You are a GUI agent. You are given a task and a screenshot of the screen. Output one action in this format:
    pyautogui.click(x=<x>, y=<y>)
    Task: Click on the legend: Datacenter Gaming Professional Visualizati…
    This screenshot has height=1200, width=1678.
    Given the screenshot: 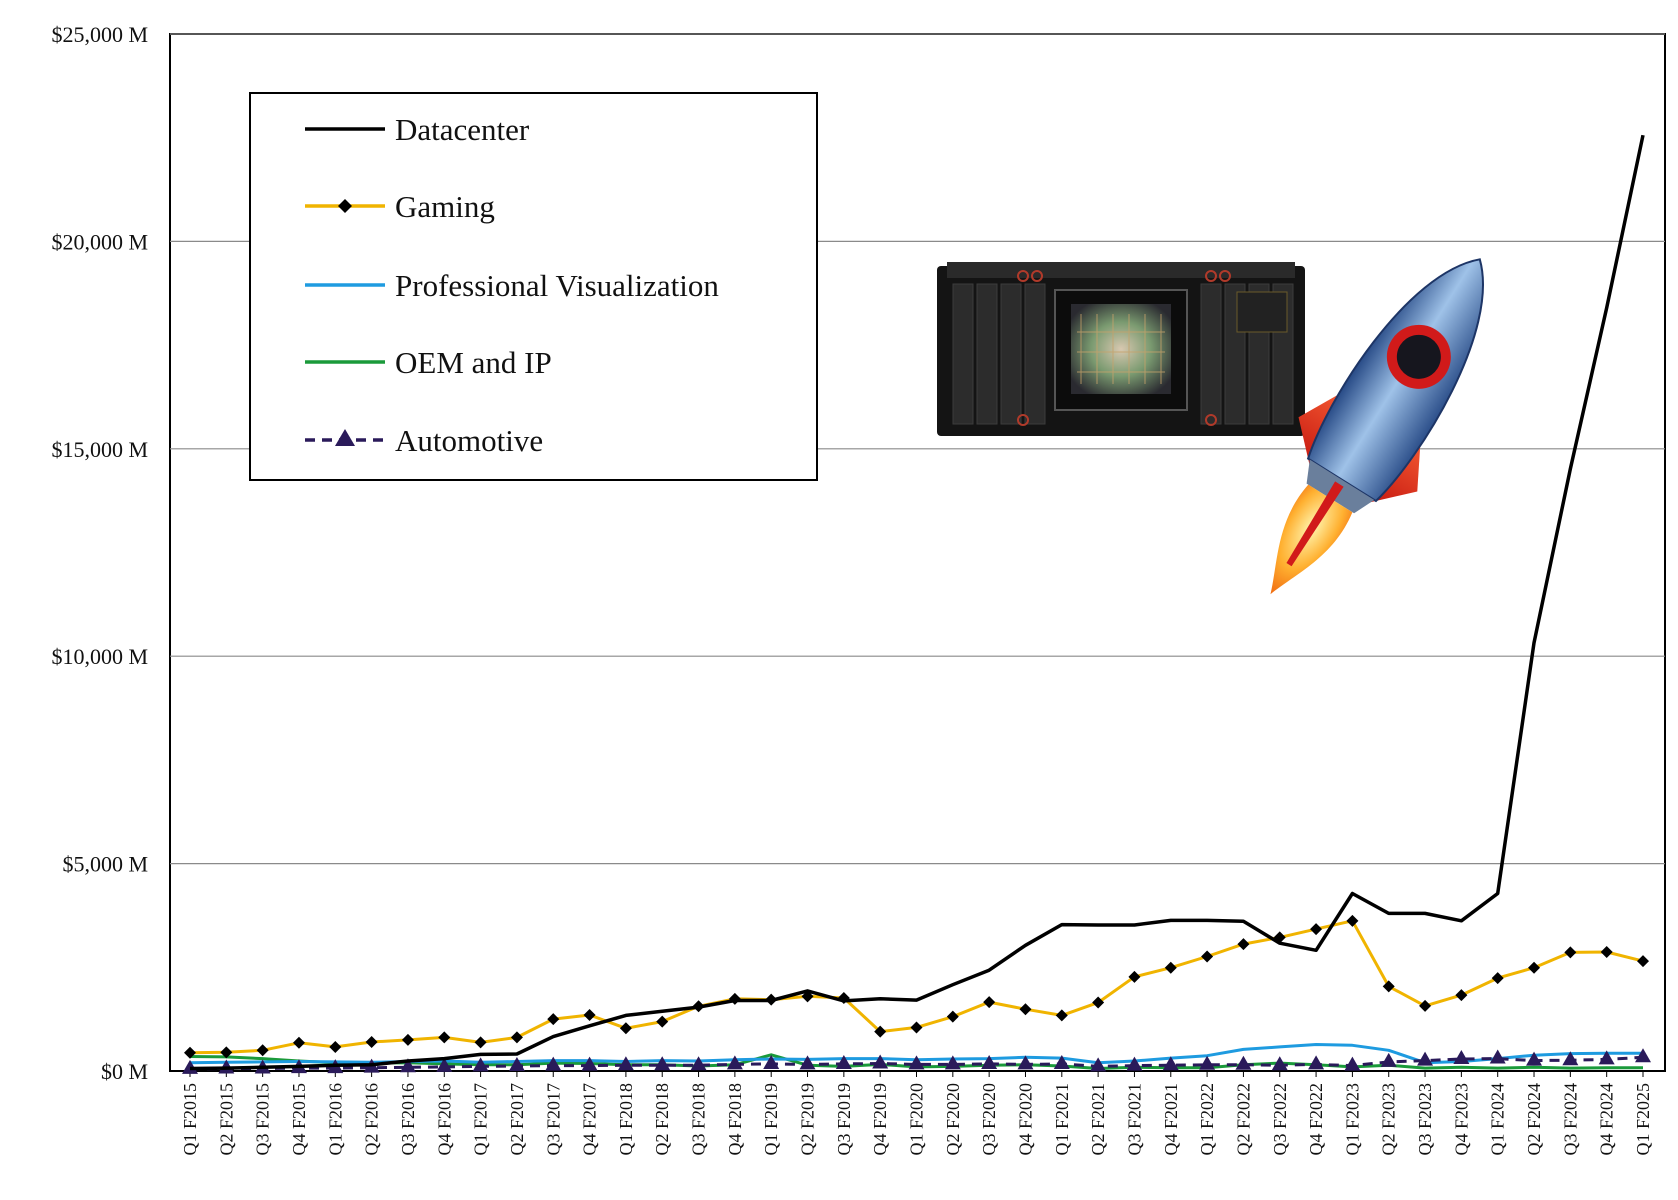 What is the action you would take?
    pyautogui.click(x=533, y=286)
    